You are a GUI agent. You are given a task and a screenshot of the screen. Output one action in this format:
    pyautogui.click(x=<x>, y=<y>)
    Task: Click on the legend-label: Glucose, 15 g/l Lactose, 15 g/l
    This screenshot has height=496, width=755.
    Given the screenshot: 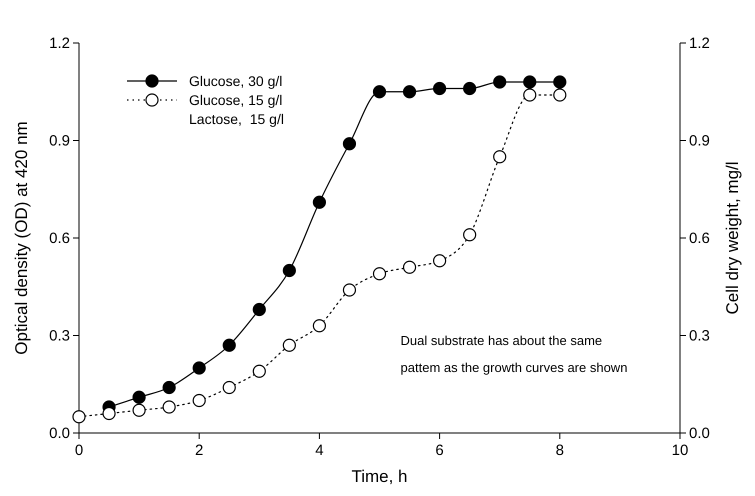 What is the action you would take?
    pyautogui.click(x=236, y=109)
    